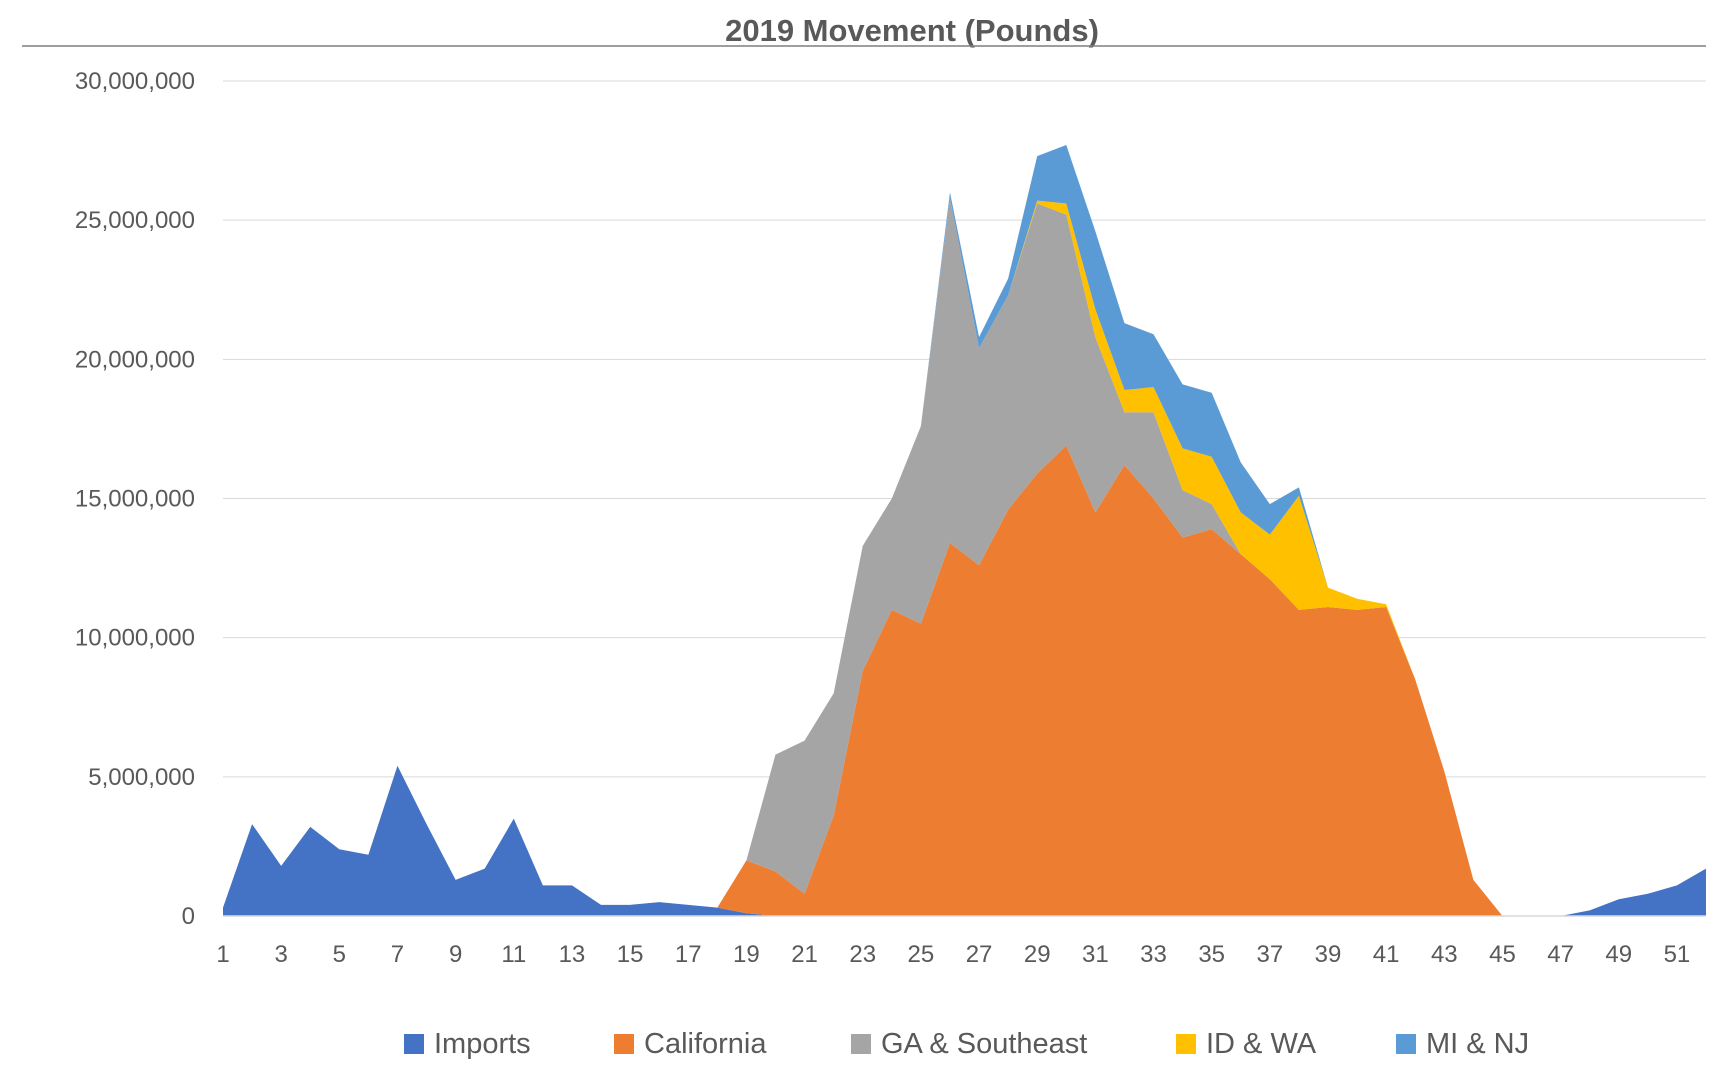 The width and height of the screenshot is (1710, 1070). What do you see at coordinates (397, 954) in the screenshot?
I see `x-tick-label: 7` at bounding box center [397, 954].